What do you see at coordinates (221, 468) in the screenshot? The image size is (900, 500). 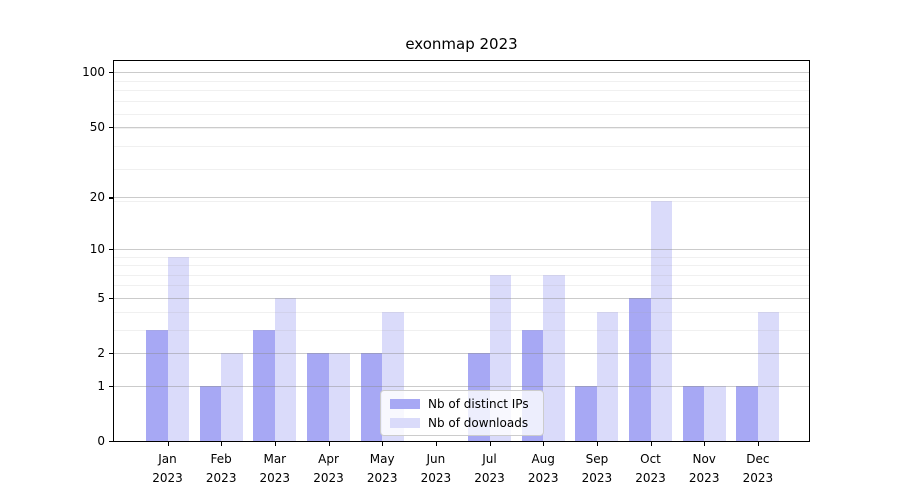 I see `x-tick-label: Feb 2023` at bounding box center [221, 468].